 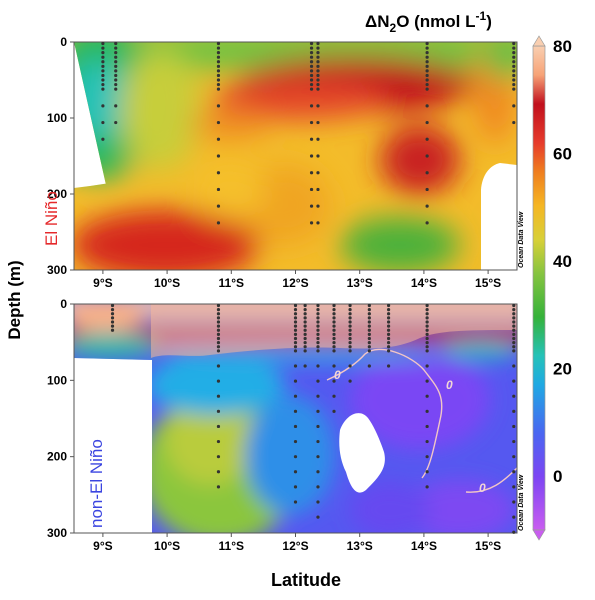 What do you see at coordinates (521, 239) in the screenshot?
I see `odv-watermark-top: Ocean Data View` at bounding box center [521, 239].